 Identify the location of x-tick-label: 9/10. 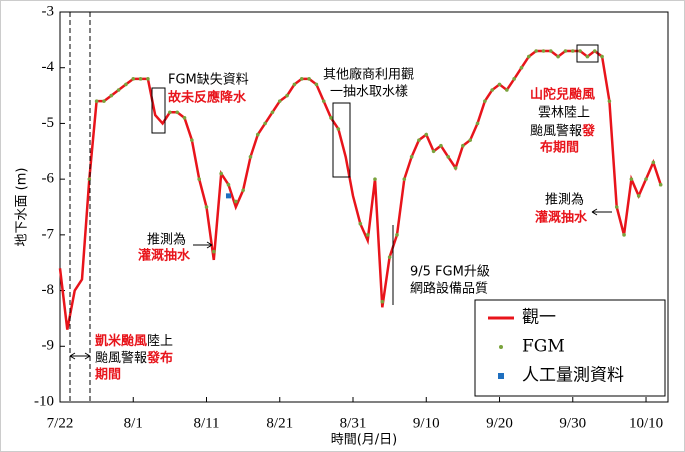
(426, 423).